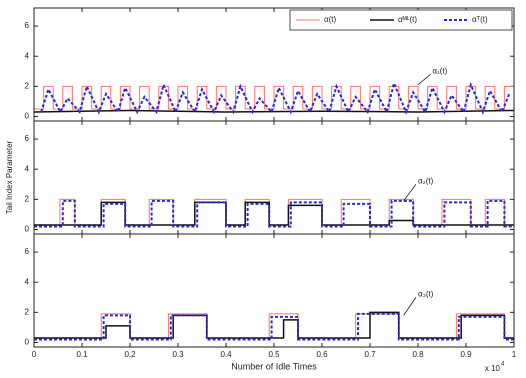 The width and height of the screenshot is (526, 378). What do you see at coordinates (9, 177) in the screenshot?
I see `y-axis-label: Tail Index Parameter` at bounding box center [9, 177].